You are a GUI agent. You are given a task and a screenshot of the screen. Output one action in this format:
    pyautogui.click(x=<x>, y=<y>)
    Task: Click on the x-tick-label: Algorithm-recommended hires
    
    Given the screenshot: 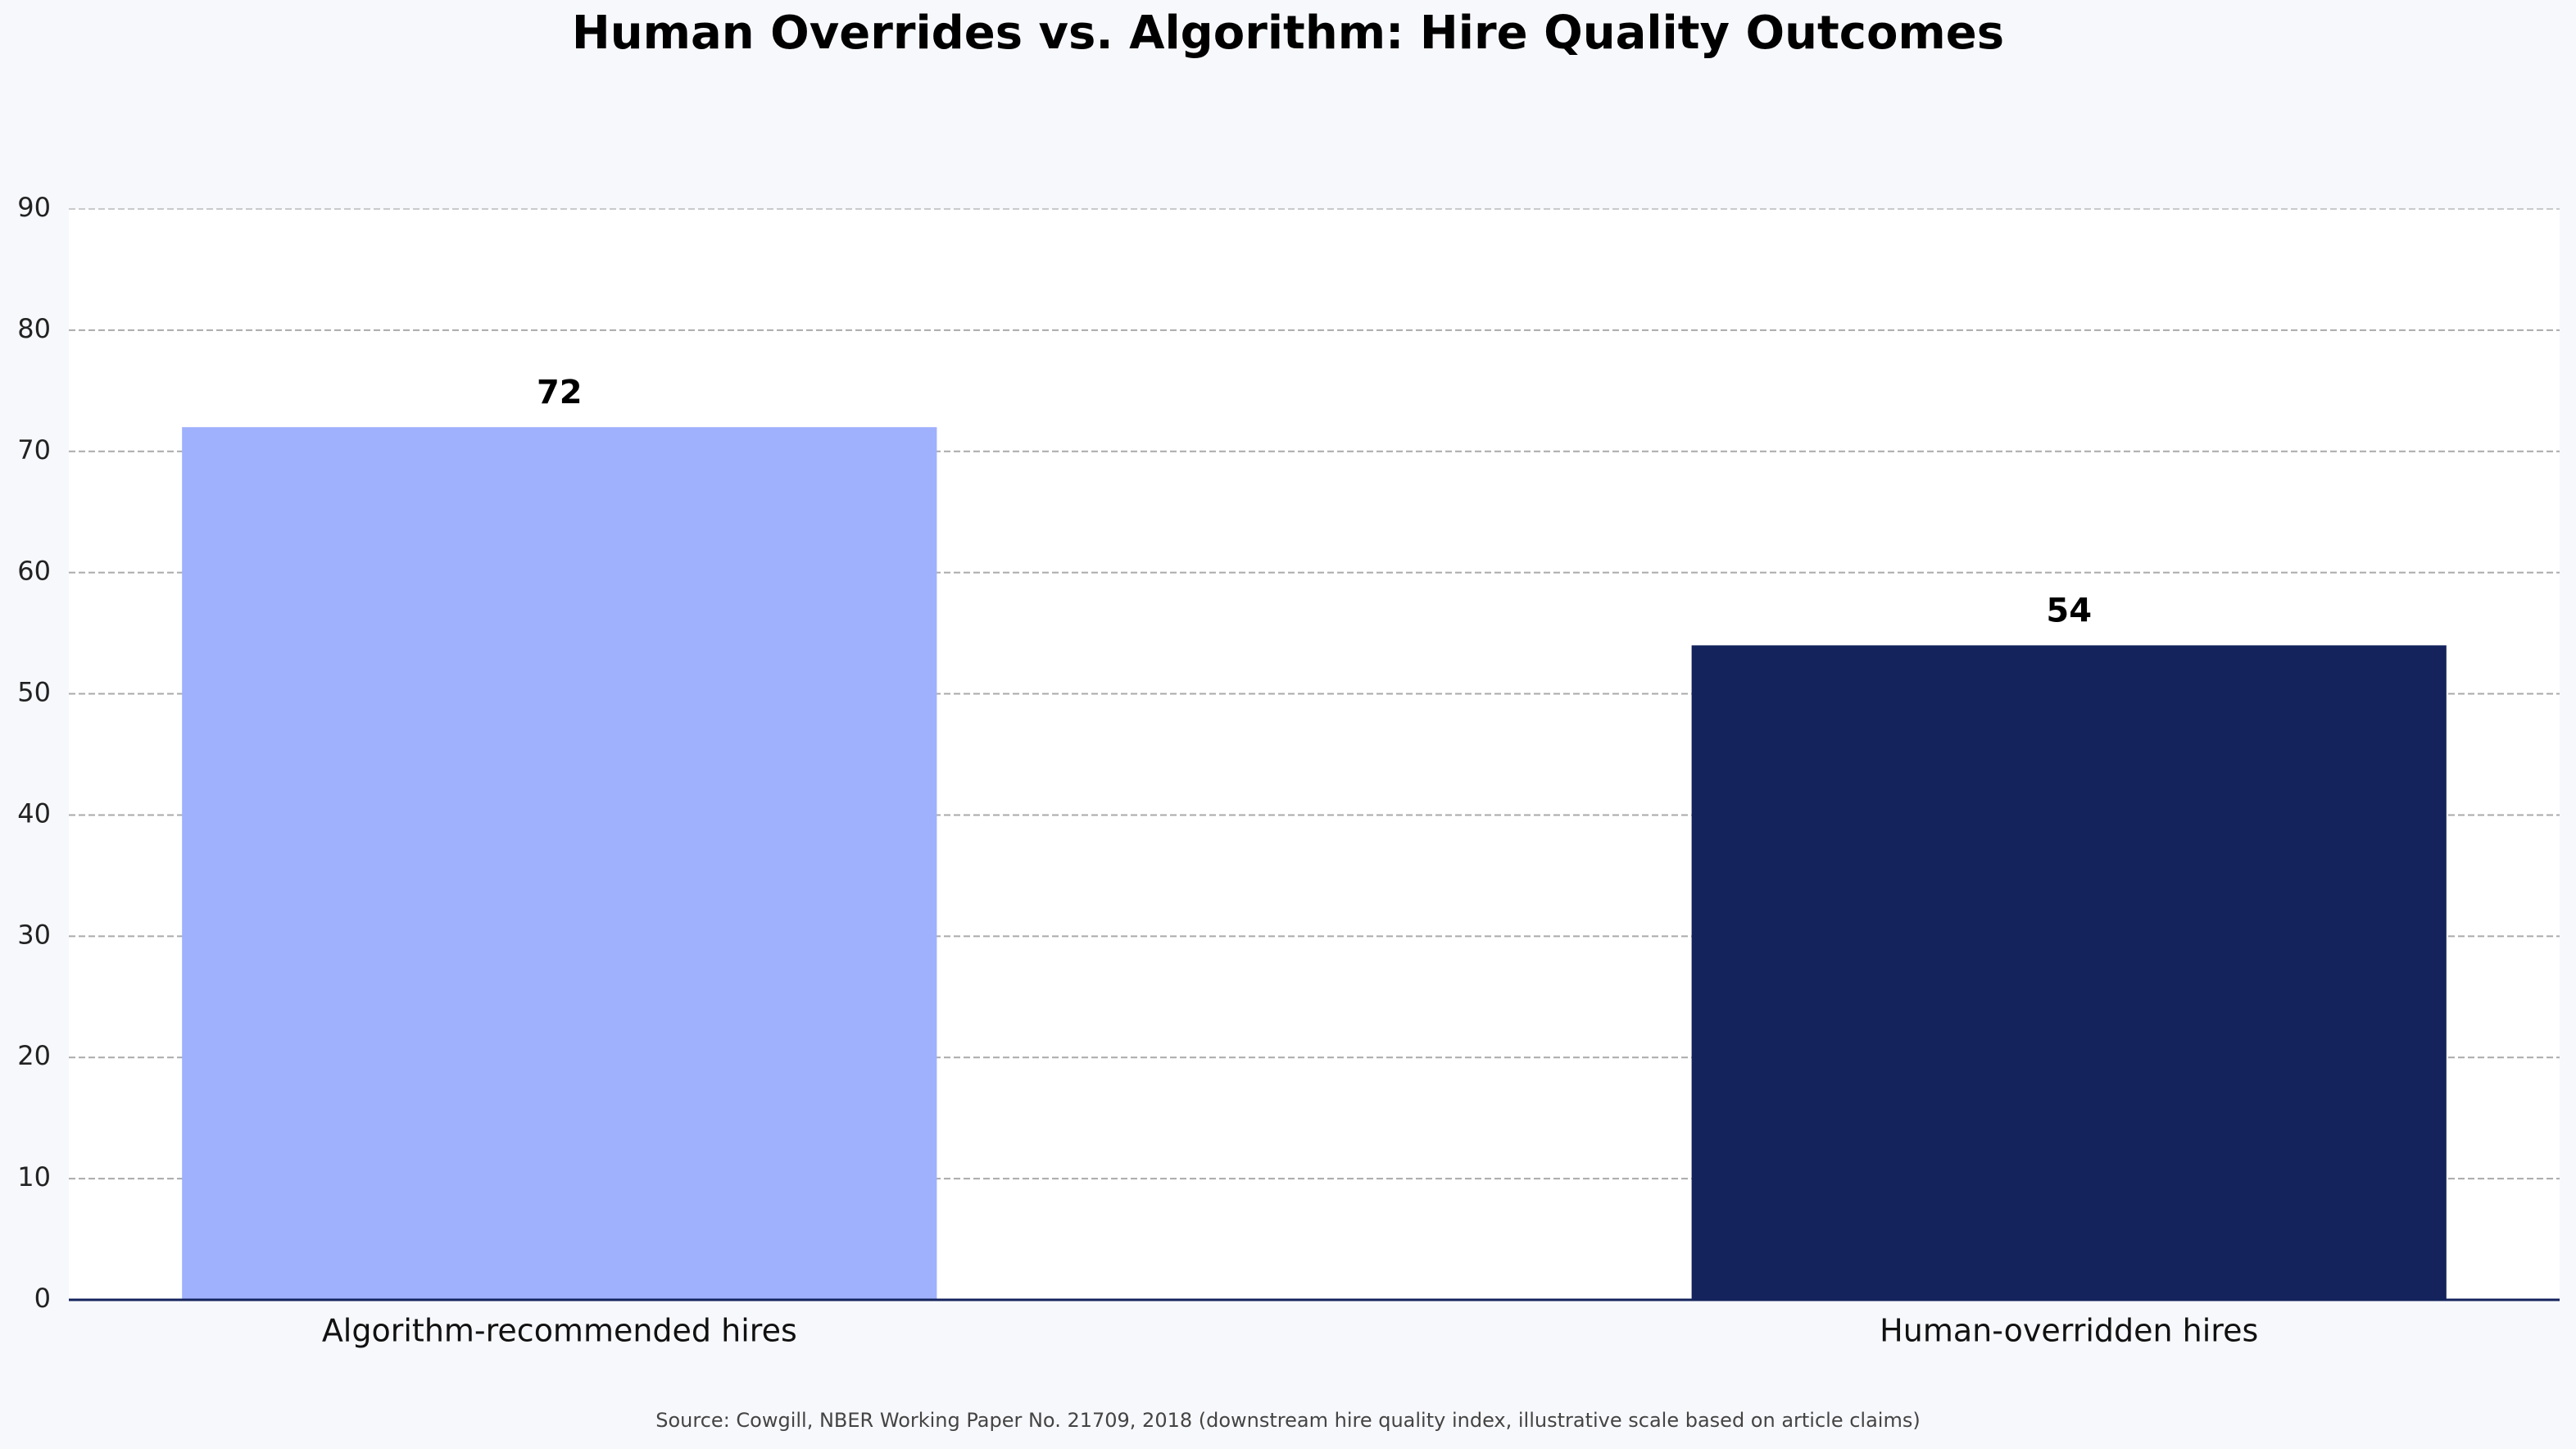 What is the action you would take?
    pyautogui.click(x=559, y=1331)
    